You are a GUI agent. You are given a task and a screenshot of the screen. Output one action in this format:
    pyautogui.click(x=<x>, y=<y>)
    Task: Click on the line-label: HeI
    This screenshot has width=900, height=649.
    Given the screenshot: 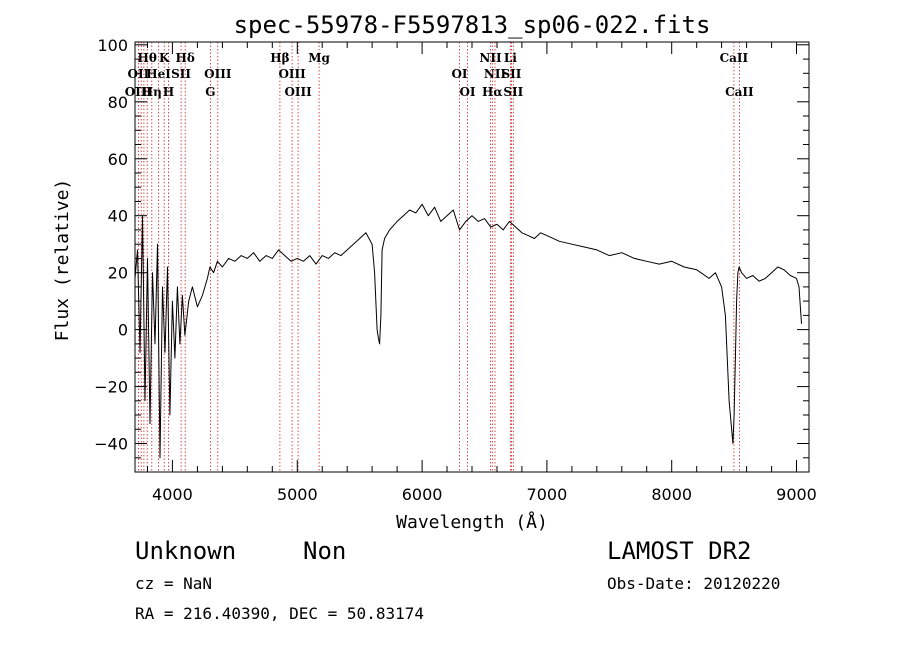 What is the action you would take?
    pyautogui.click(x=158, y=74)
    